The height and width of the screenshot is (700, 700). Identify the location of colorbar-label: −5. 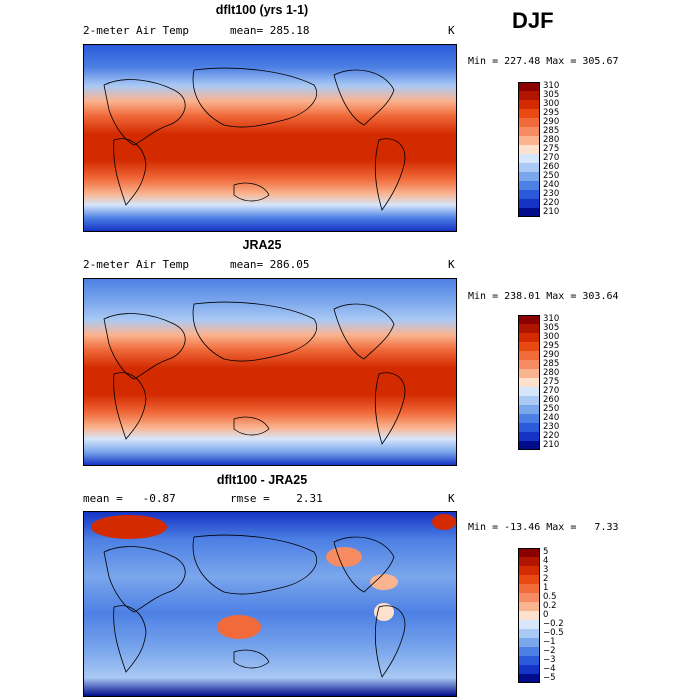
(549, 678).